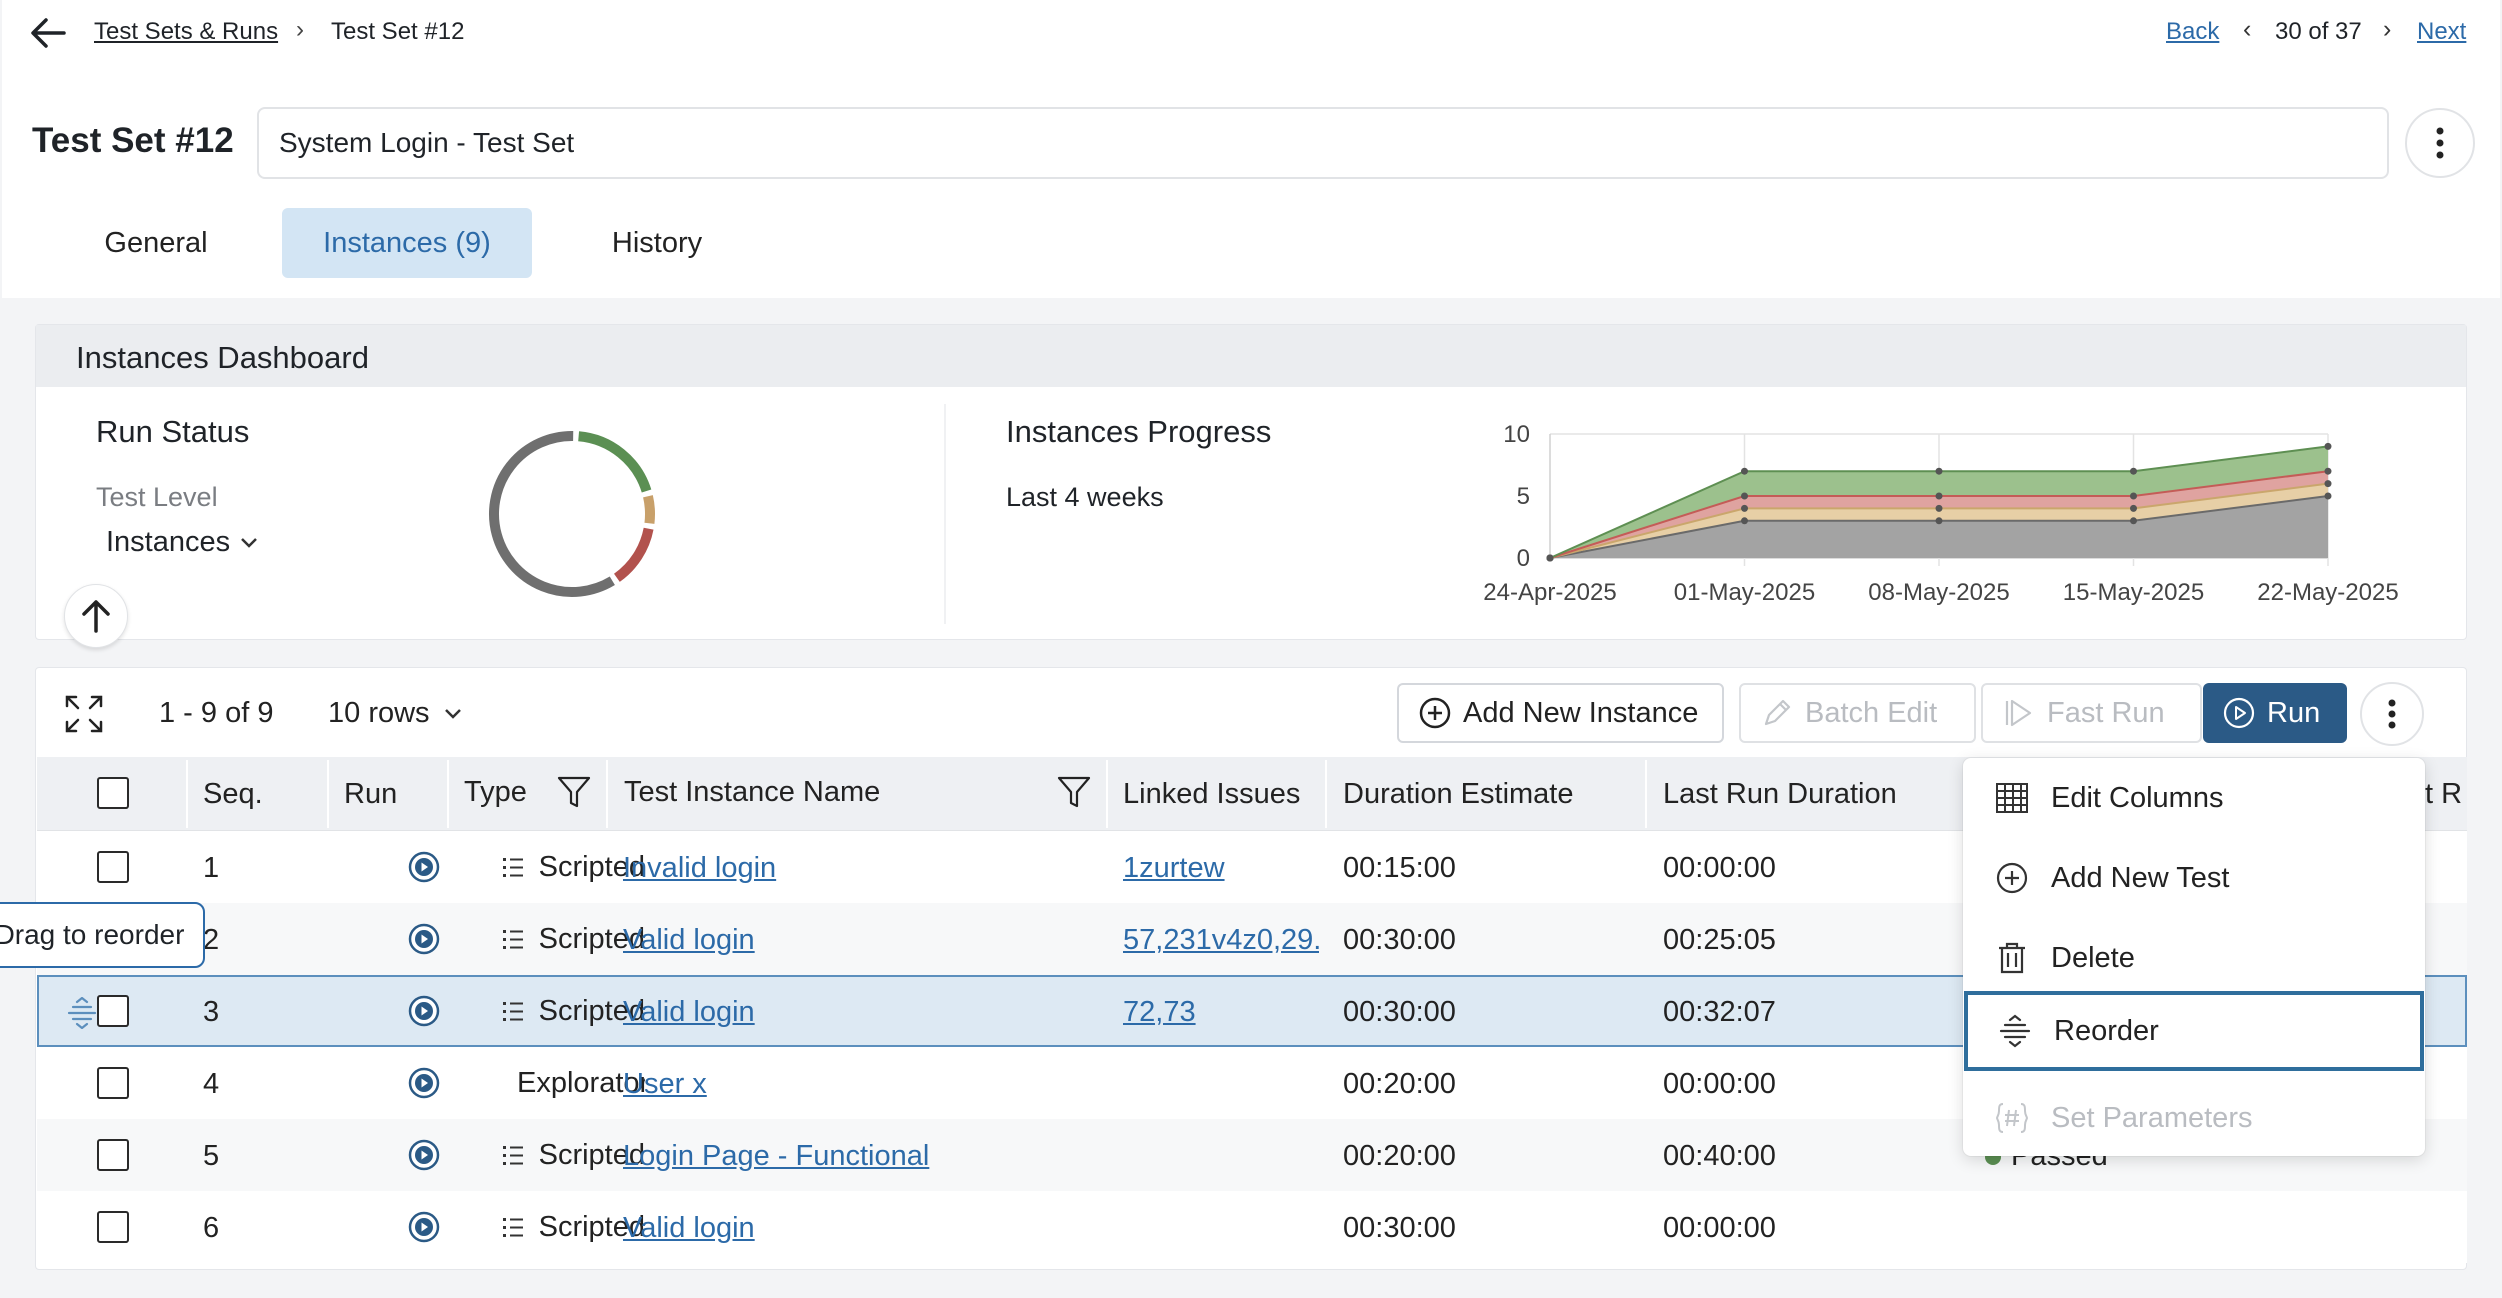 This screenshot has height=1298, width=2502. What do you see at coordinates (182, 542) in the screenshot?
I see `test-level-select: Instances` at bounding box center [182, 542].